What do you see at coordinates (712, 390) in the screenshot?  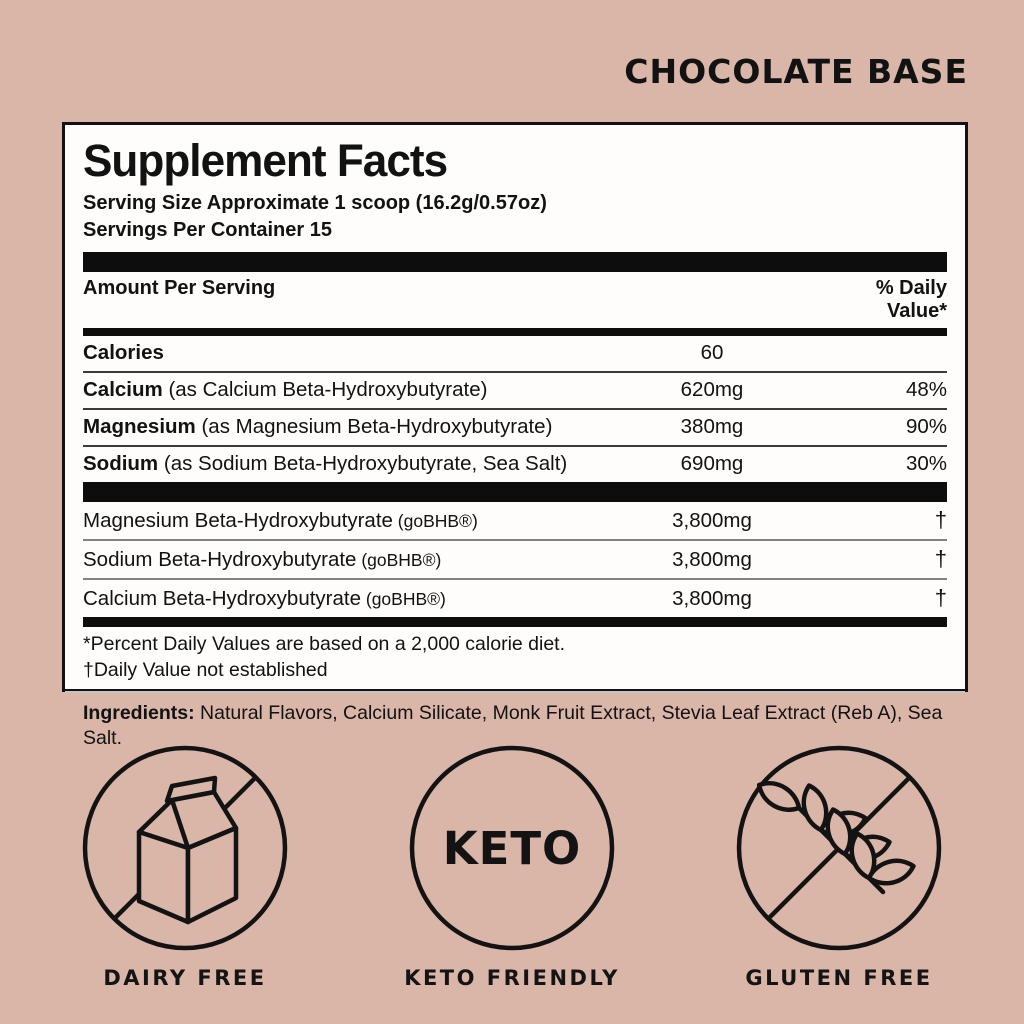 I see `nutrient-amount: 620mg` at bounding box center [712, 390].